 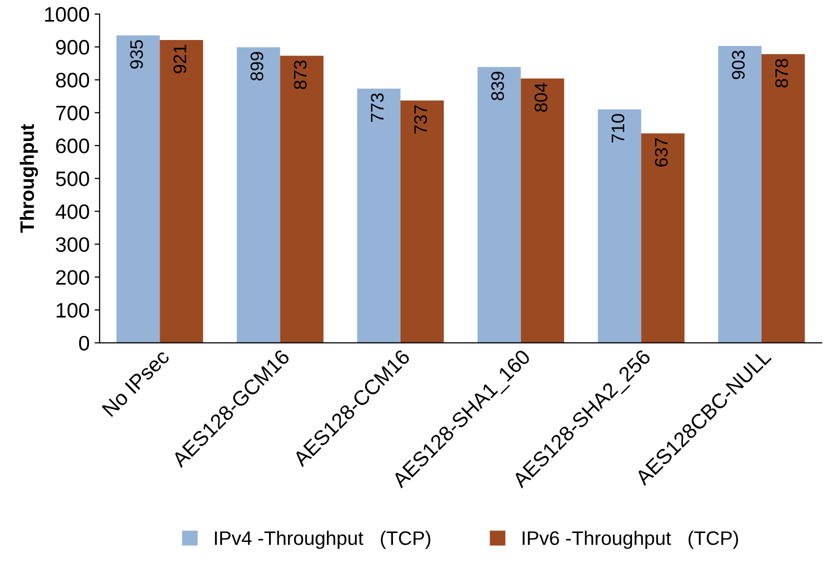 What do you see at coordinates (73, 146) in the screenshot?
I see `y-tick-label: 600` at bounding box center [73, 146].